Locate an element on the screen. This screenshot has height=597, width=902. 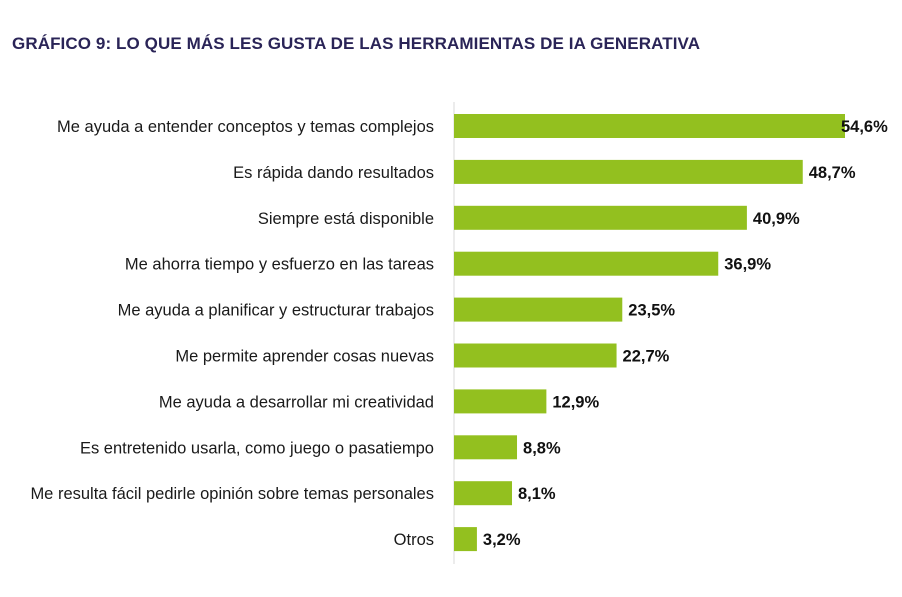
category-label: Siempre está disponible is located at coordinates (346, 219).